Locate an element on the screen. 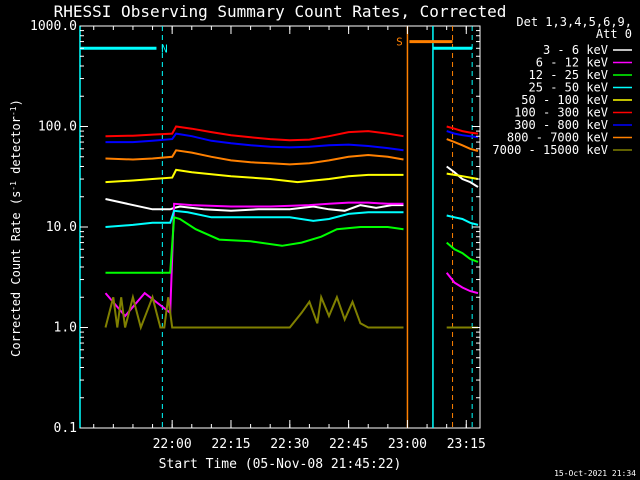  y-tick-label: 100.0 is located at coordinates (57, 127).